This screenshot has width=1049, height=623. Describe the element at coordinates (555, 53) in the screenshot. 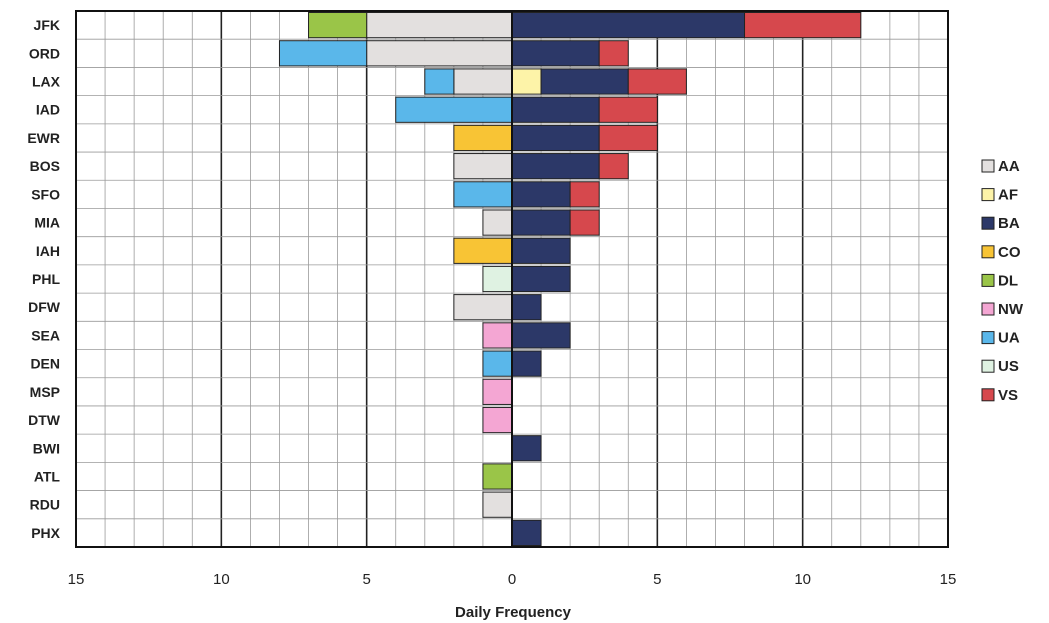

I see `bar-ORD-BA` at that location.